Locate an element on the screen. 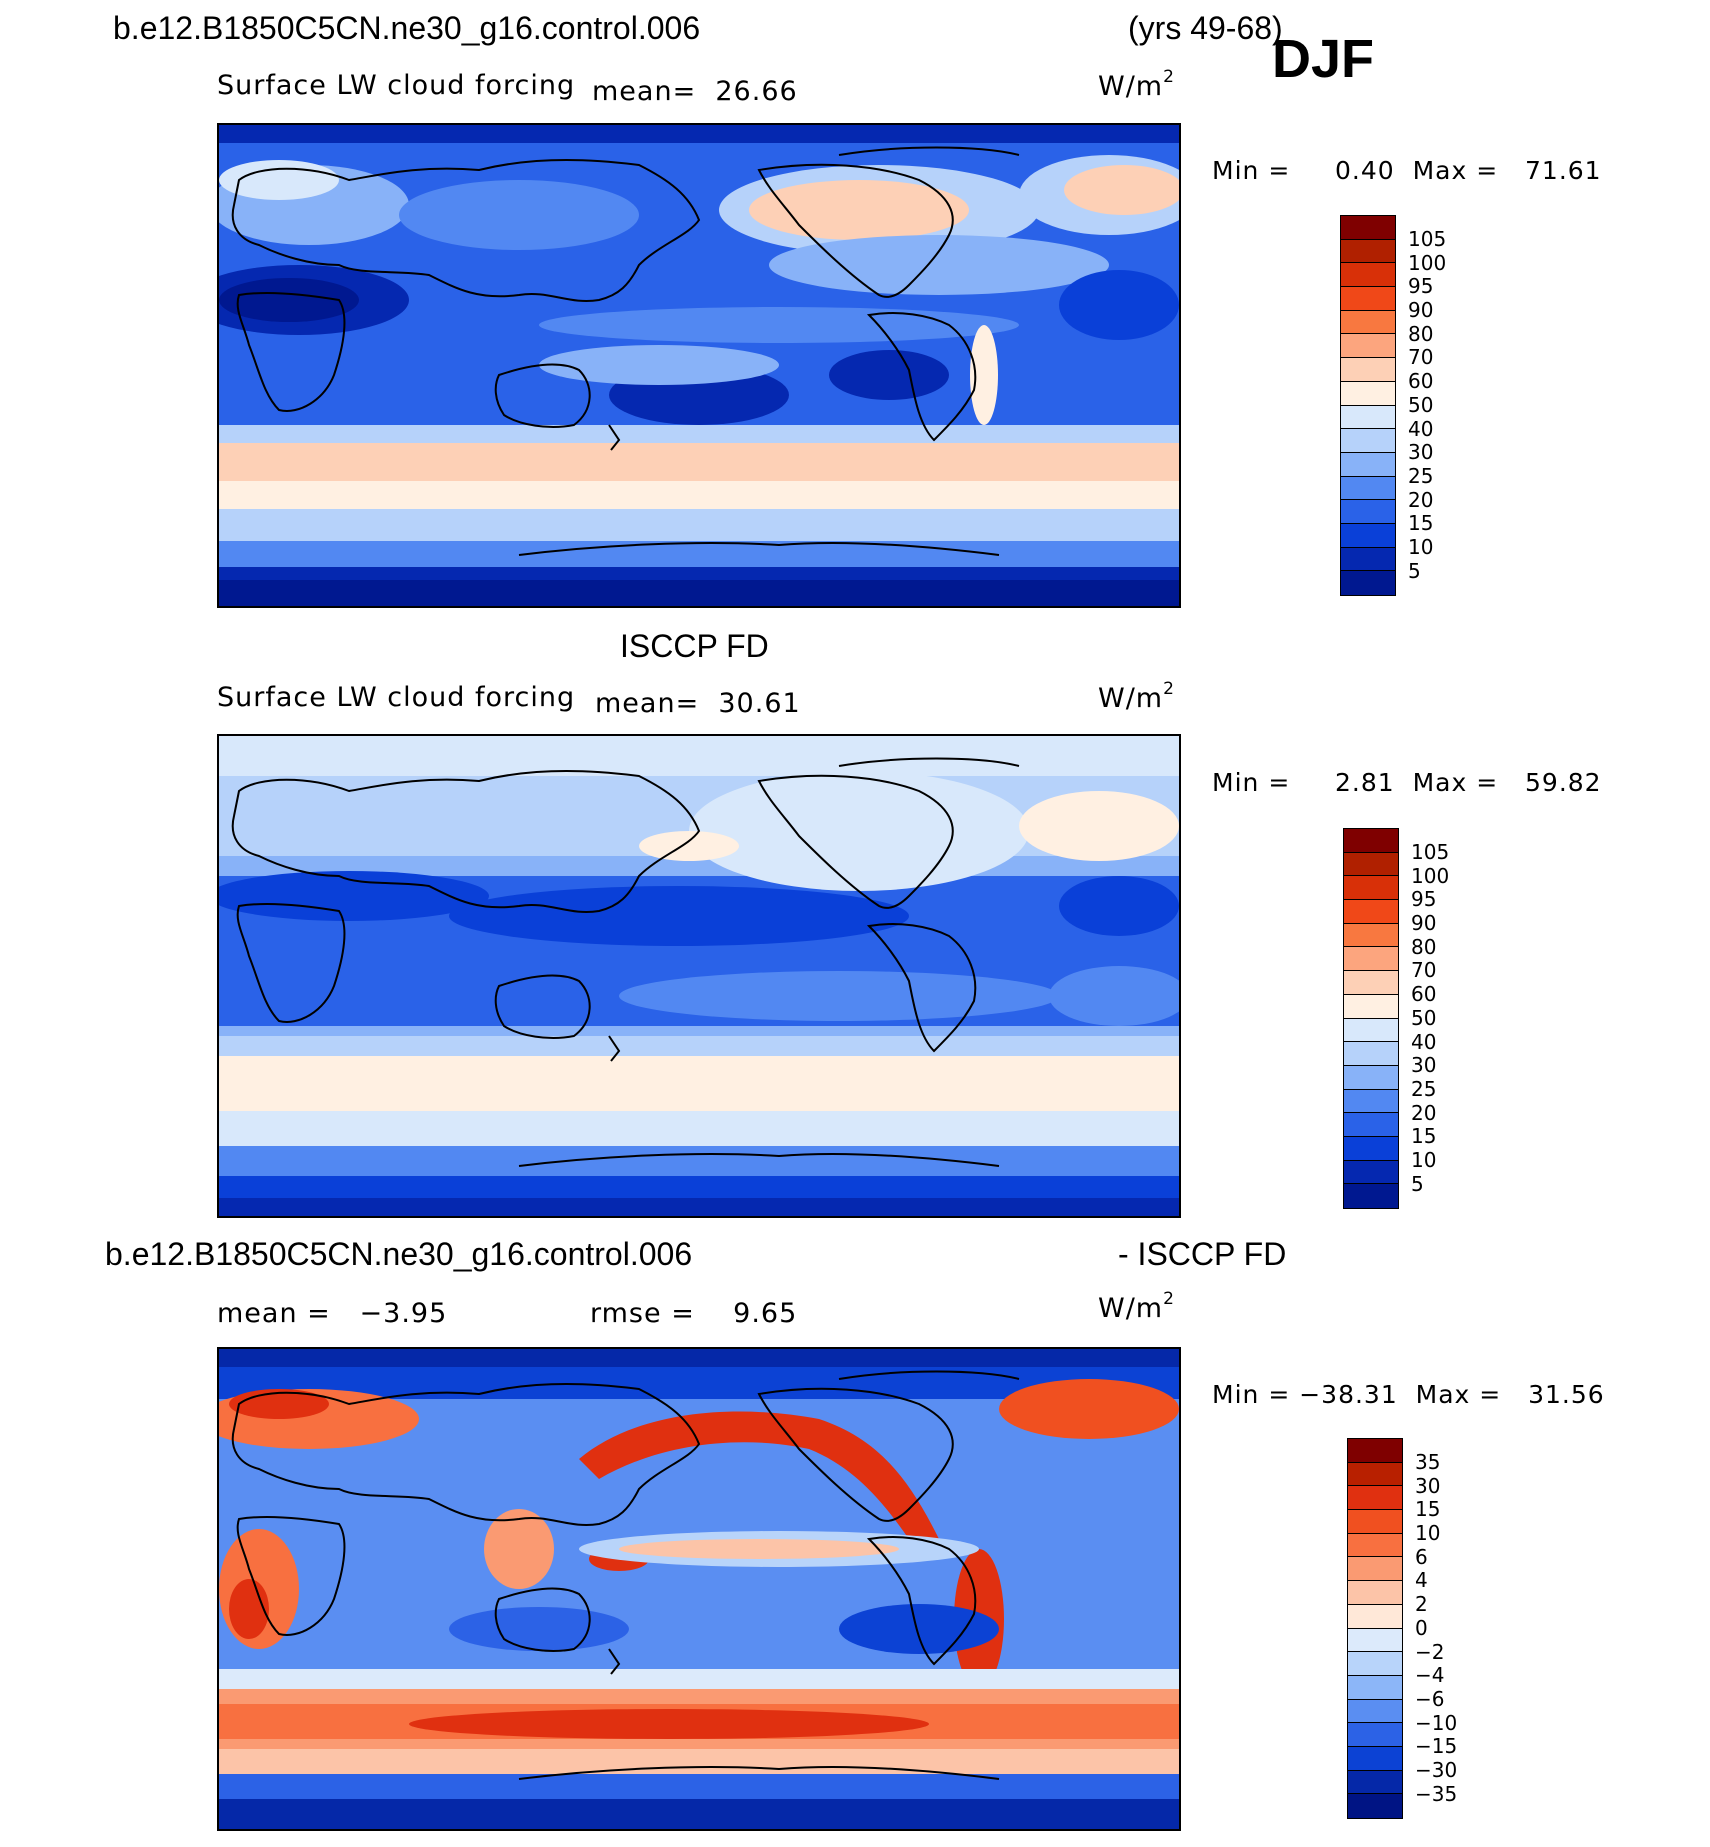 This screenshot has width=1710, height=1847. mean-value: 30.61 is located at coordinates (759, 703).